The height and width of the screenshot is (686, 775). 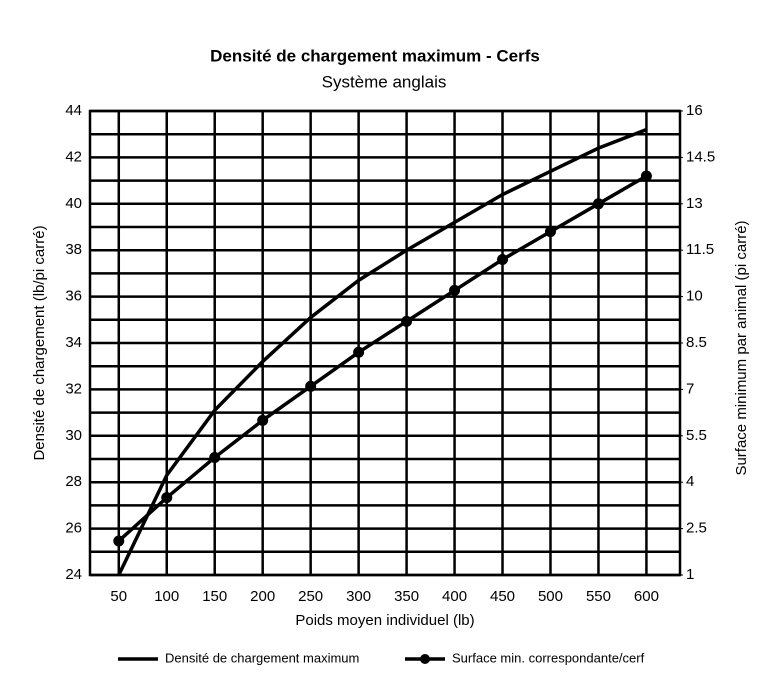 What do you see at coordinates (118, 596) in the screenshot?
I see `x-tick-label: 50` at bounding box center [118, 596].